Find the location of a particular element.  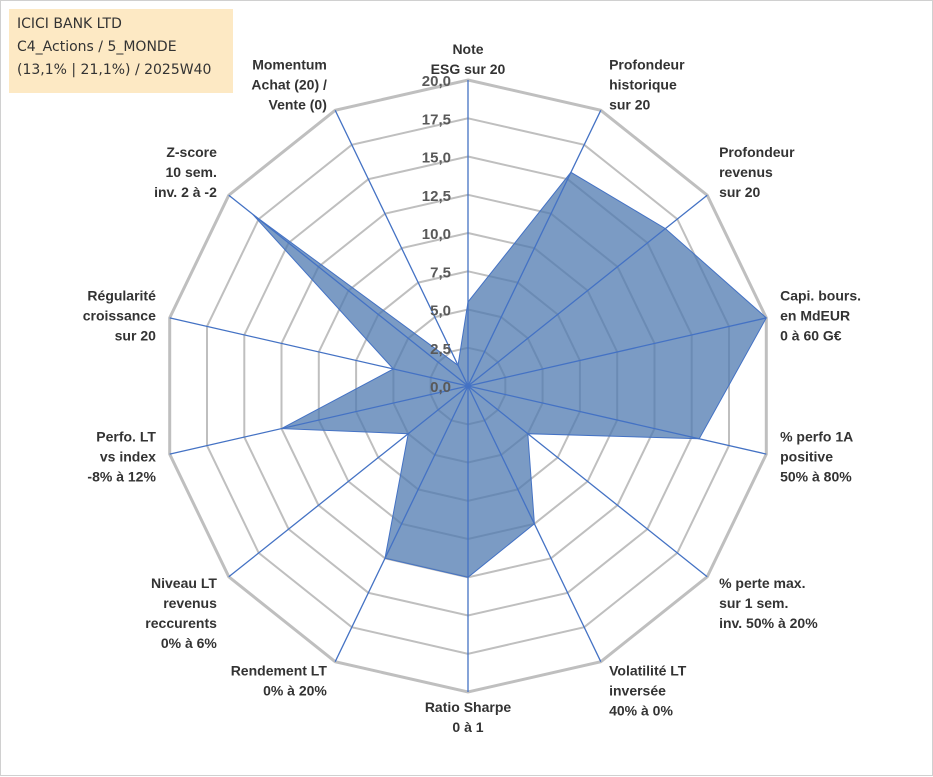

axis-label-line: -8% à 12% is located at coordinates (121, 476).